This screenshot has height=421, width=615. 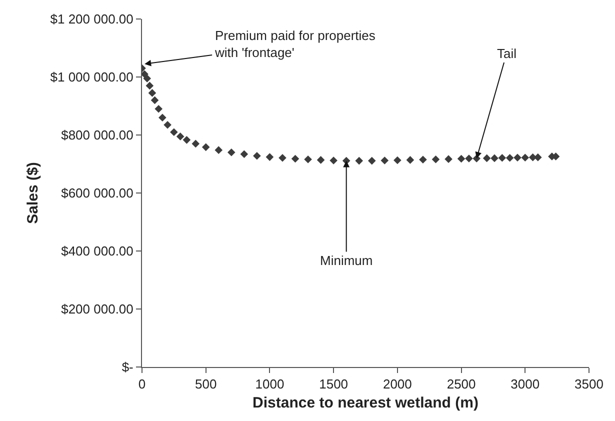 I want to click on x-tick-label: 0, so click(x=142, y=384).